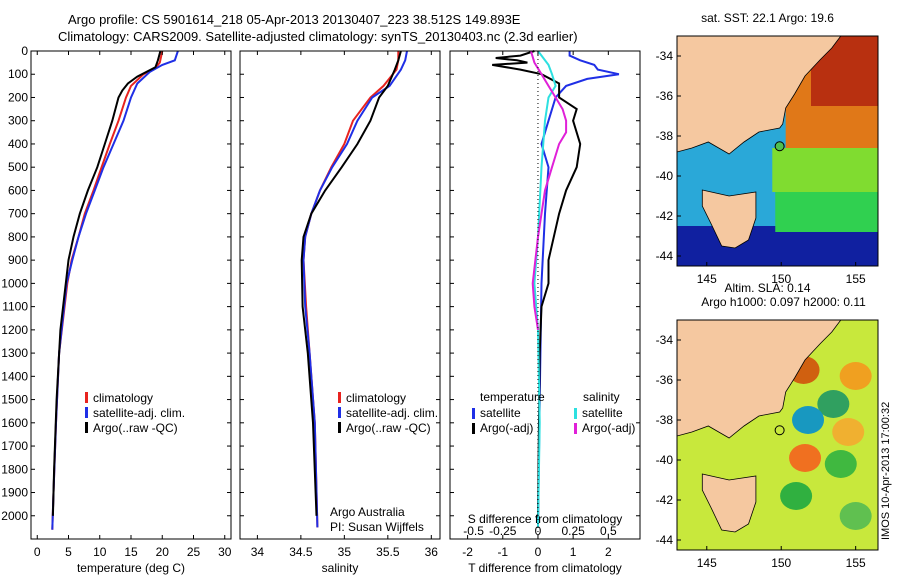  What do you see at coordinates (18, 144) in the screenshot?
I see `depth-tick-label-4: 400` at bounding box center [18, 144].